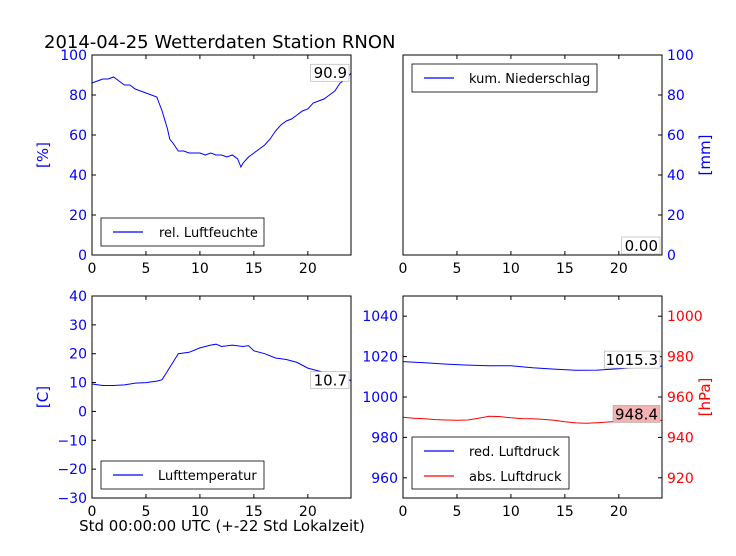  I want to click on precip-last-value-box, so click(641, 245).